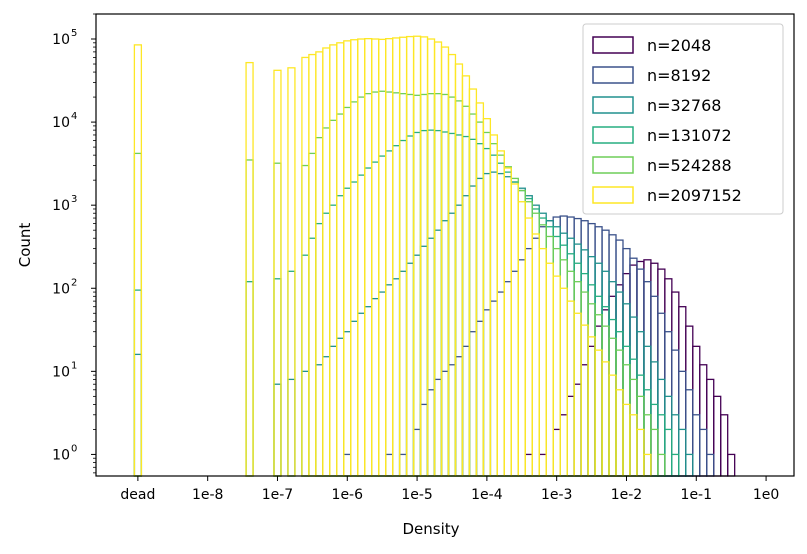 This screenshot has width=807, height=554. What do you see at coordinates (416, 495) in the screenshot?
I see `x-tick-label: 1e-5` at bounding box center [416, 495].